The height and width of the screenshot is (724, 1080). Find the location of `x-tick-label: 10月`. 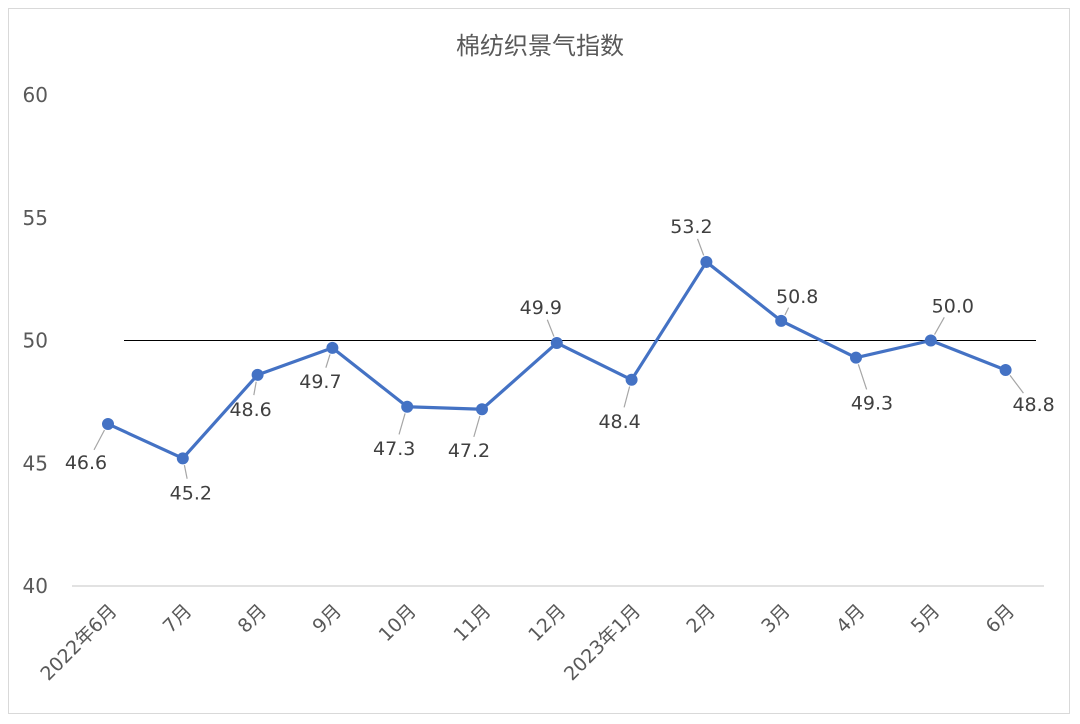

x-tick-label: 10月 is located at coordinates (398, 623).